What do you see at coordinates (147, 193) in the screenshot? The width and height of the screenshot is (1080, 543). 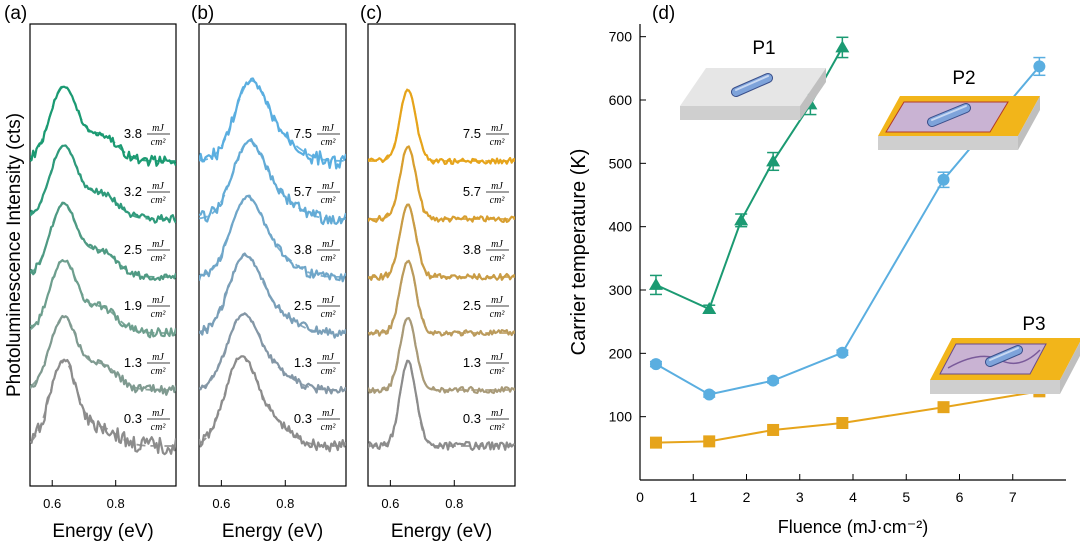 I see `fluence-label: 3.2 mJ cm²` at bounding box center [147, 193].